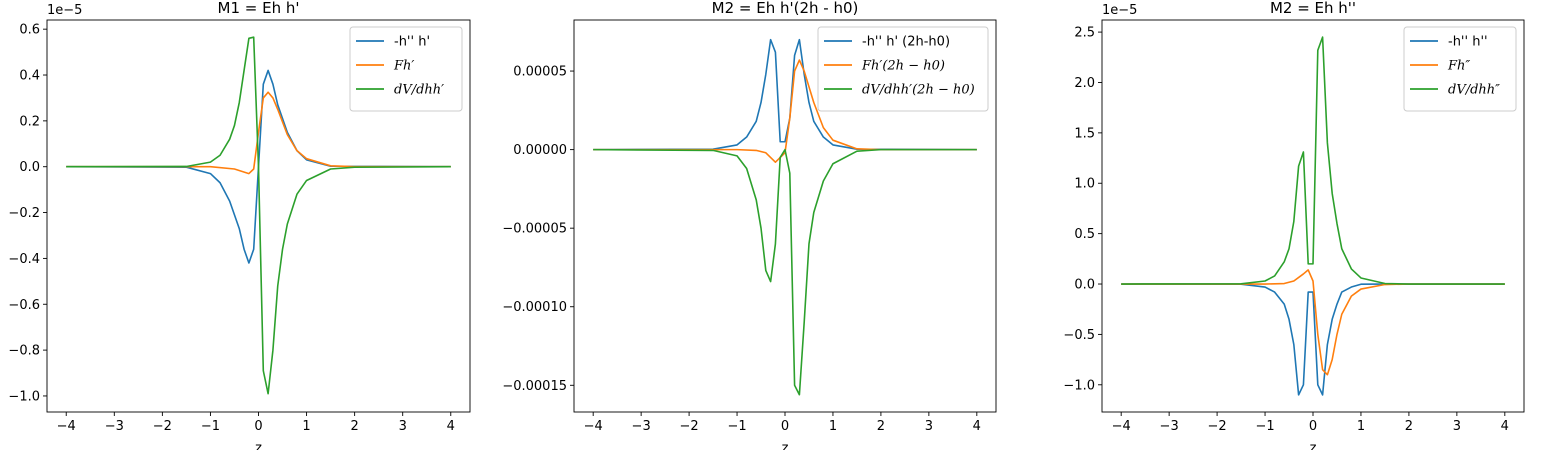  I want to click on y-tick-label: 0.2, so click(29, 121).